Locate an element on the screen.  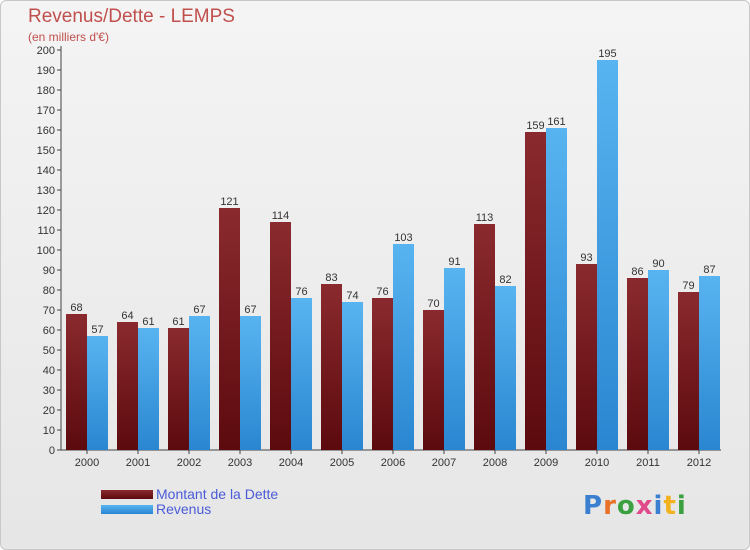
legend-label-dette: Montant de la Dette is located at coordinates (217, 494).